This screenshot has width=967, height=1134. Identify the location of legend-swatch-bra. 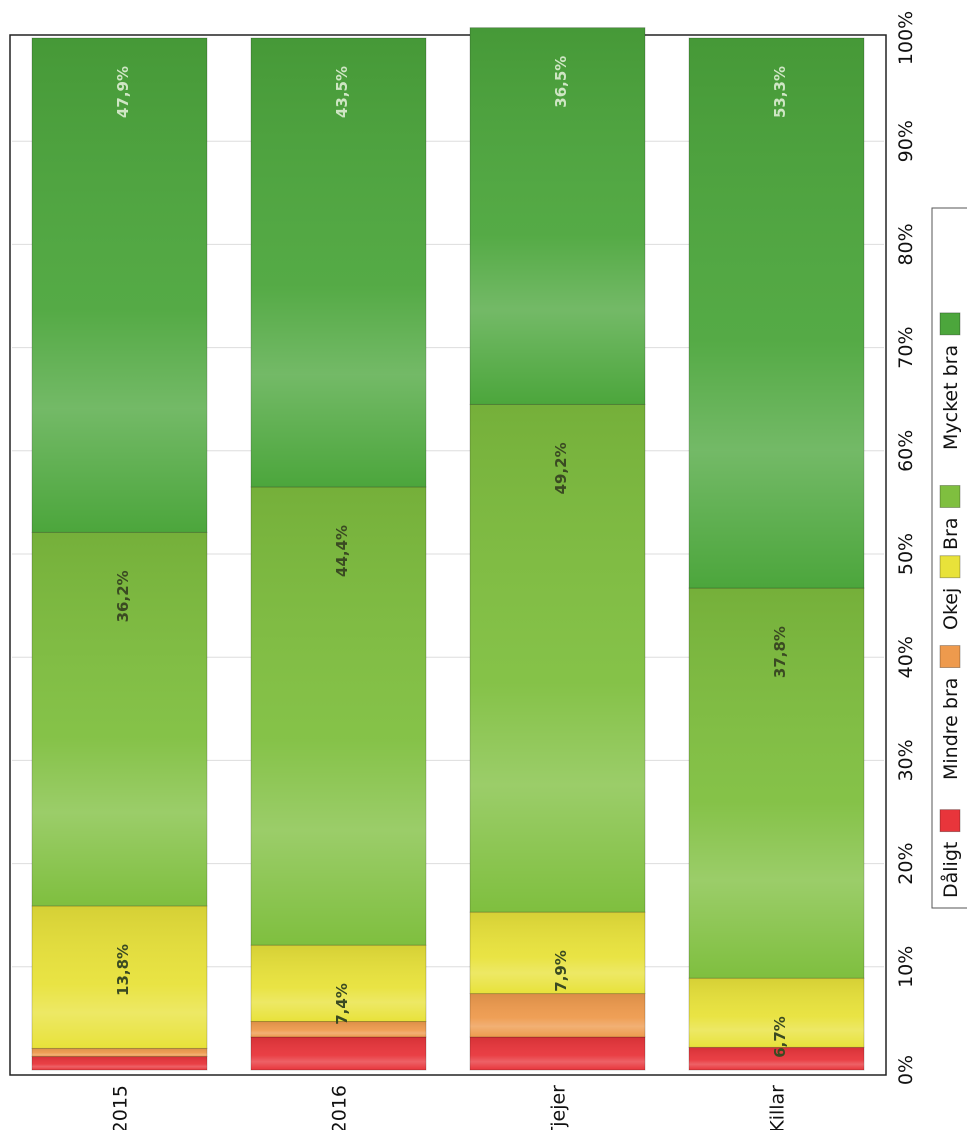
(950, 496).